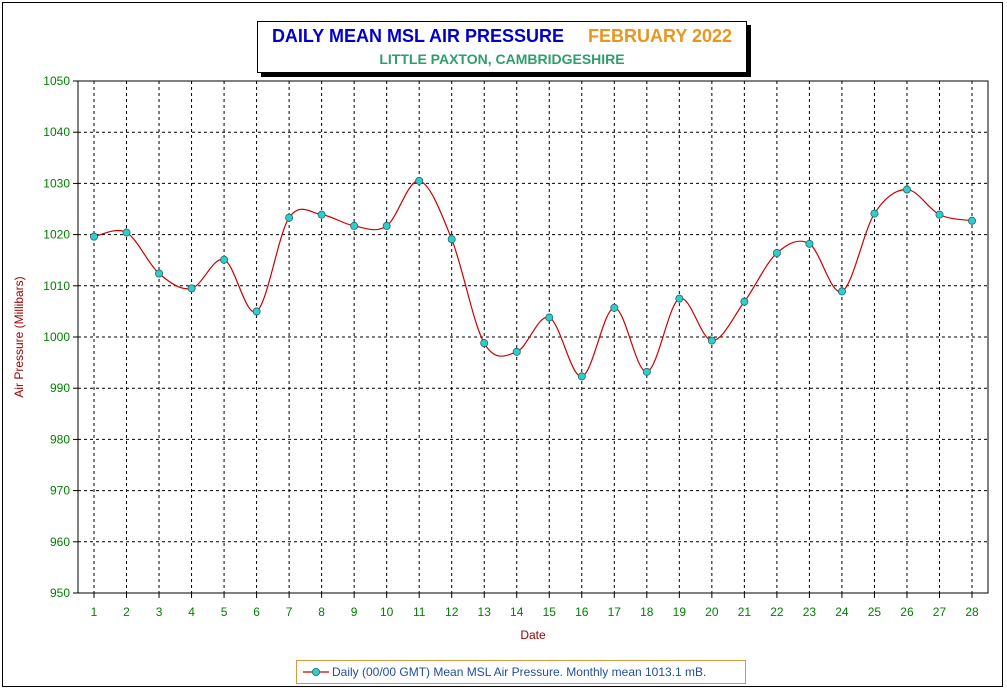 The width and height of the screenshot is (1007, 691). I want to click on y-tick-label: 990, so click(60, 388).